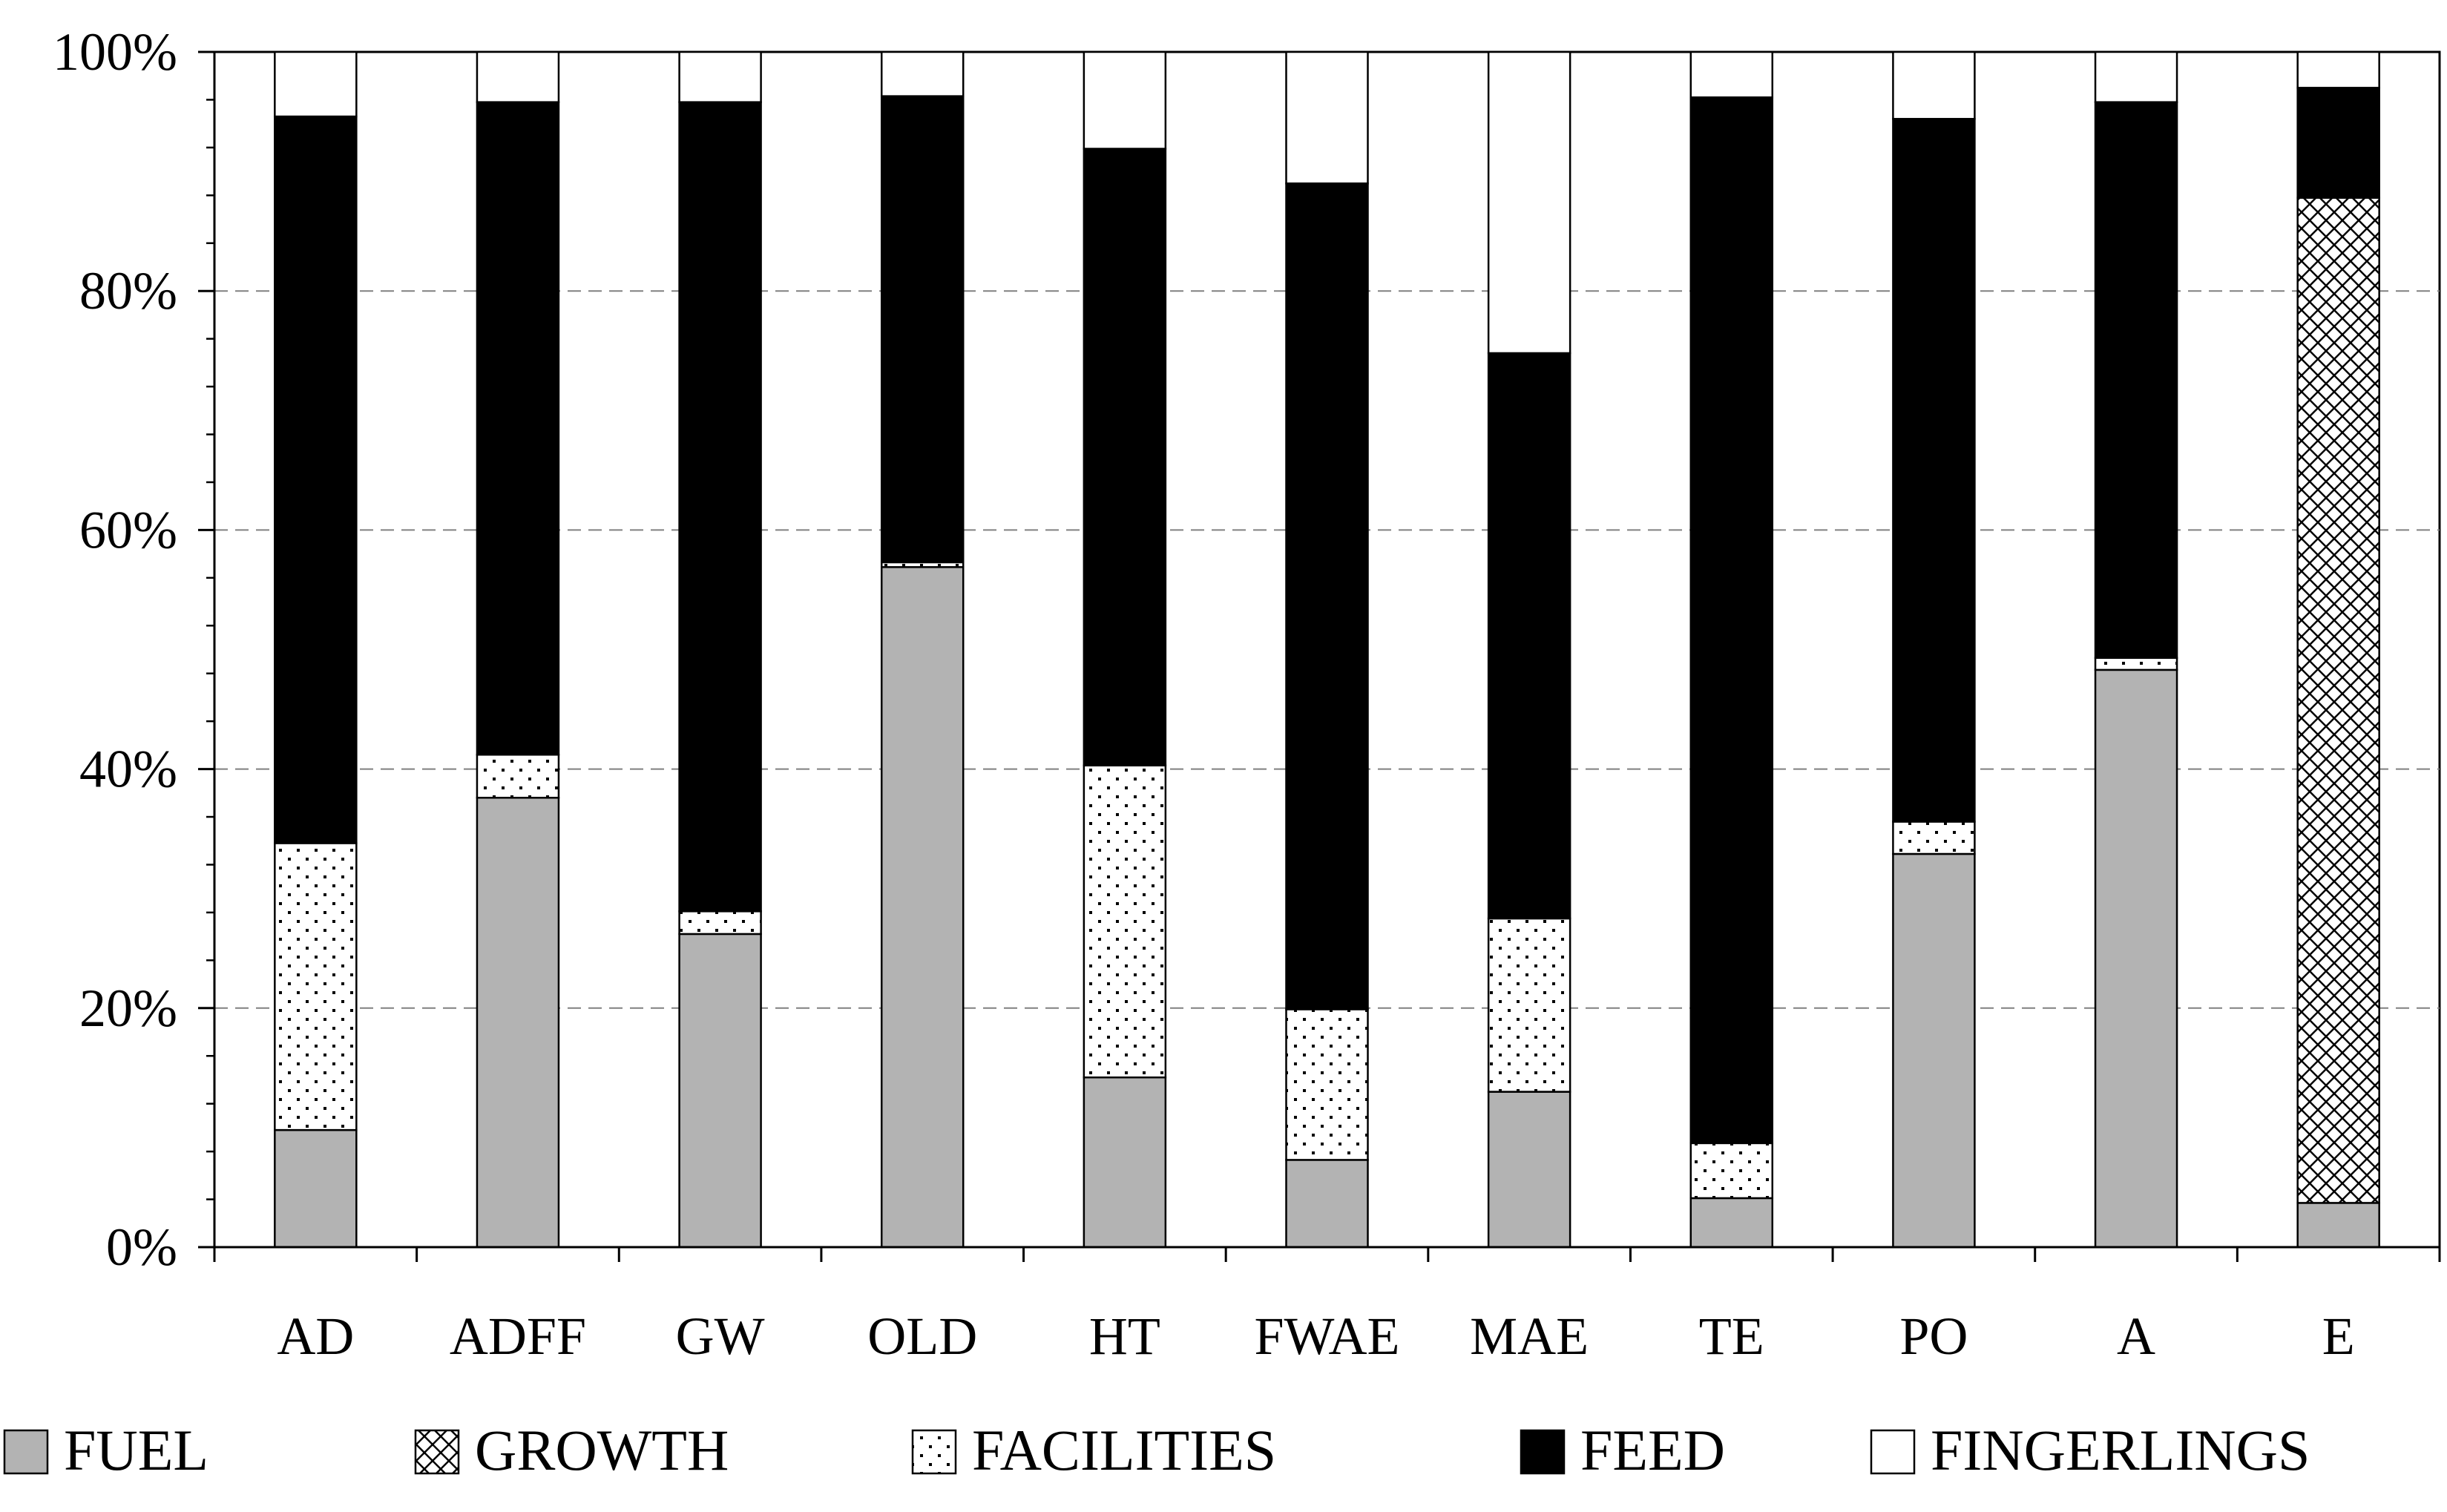 The width and height of the screenshot is (2447, 1512). What do you see at coordinates (602, 1450) in the screenshot?
I see `legend-label: GROWTH` at bounding box center [602, 1450].